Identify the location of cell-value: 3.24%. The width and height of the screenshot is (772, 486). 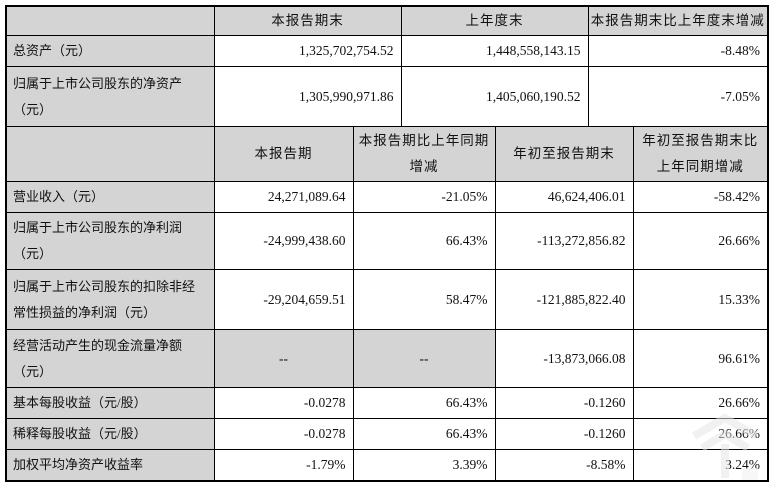
(700, 465).